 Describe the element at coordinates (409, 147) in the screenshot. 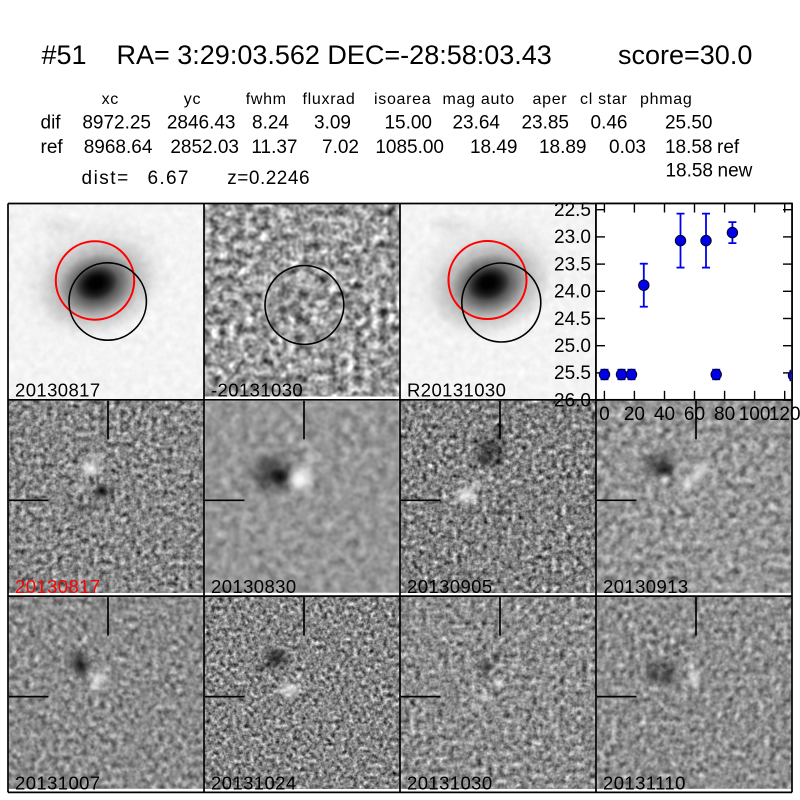

I see `svg-text: 1085.00` at that location.